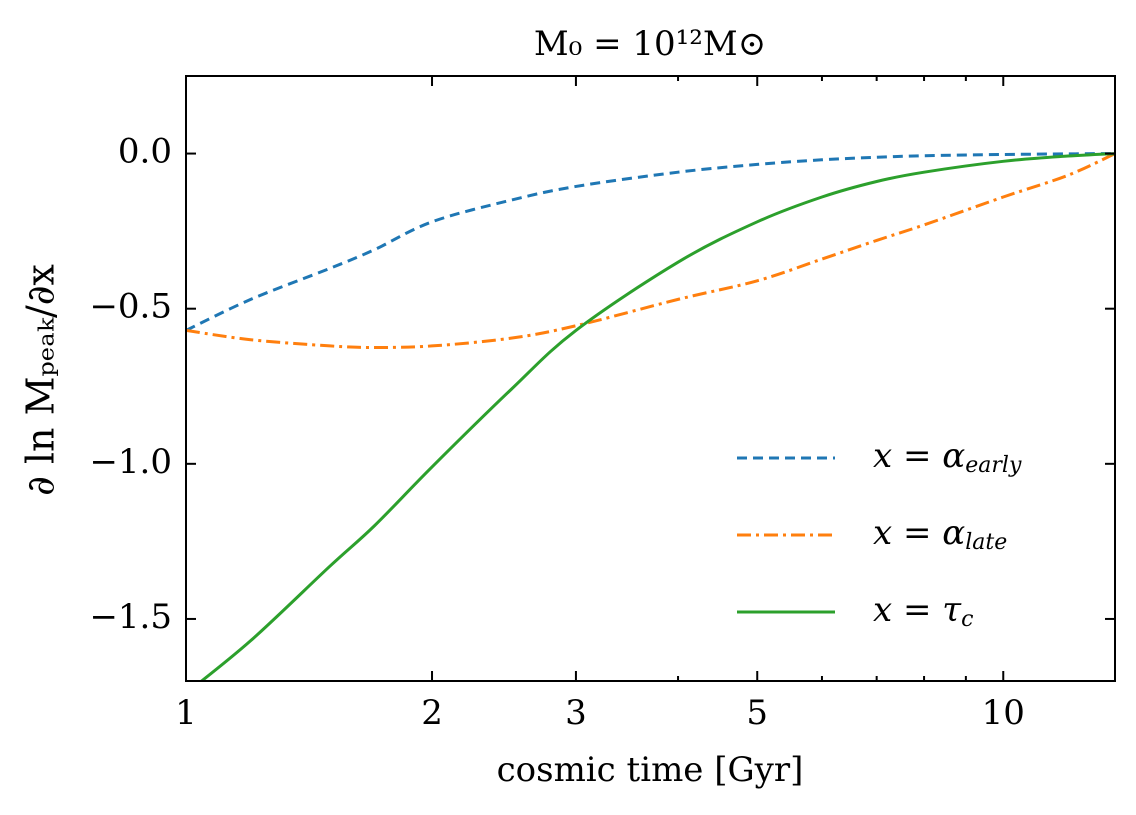 Image resolution: width=1136 pixels, height=815 pixels. Describe the element at coordinates (41, 380) in the screenshot. I see `y-axis-label: ∂ ln Mₚₑₐₖ/∂x` at that location.